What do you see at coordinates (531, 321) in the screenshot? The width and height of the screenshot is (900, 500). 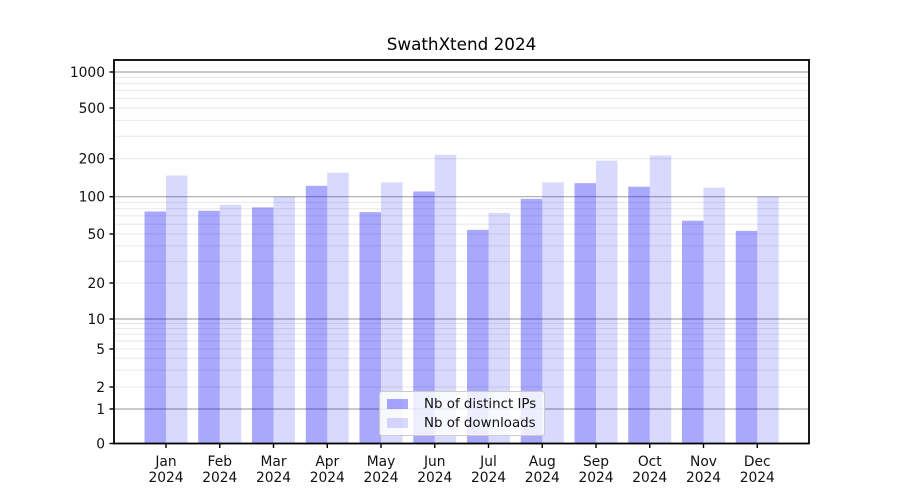 I see `bar-distinct-ips-aug` at bounding box center [531, 321].